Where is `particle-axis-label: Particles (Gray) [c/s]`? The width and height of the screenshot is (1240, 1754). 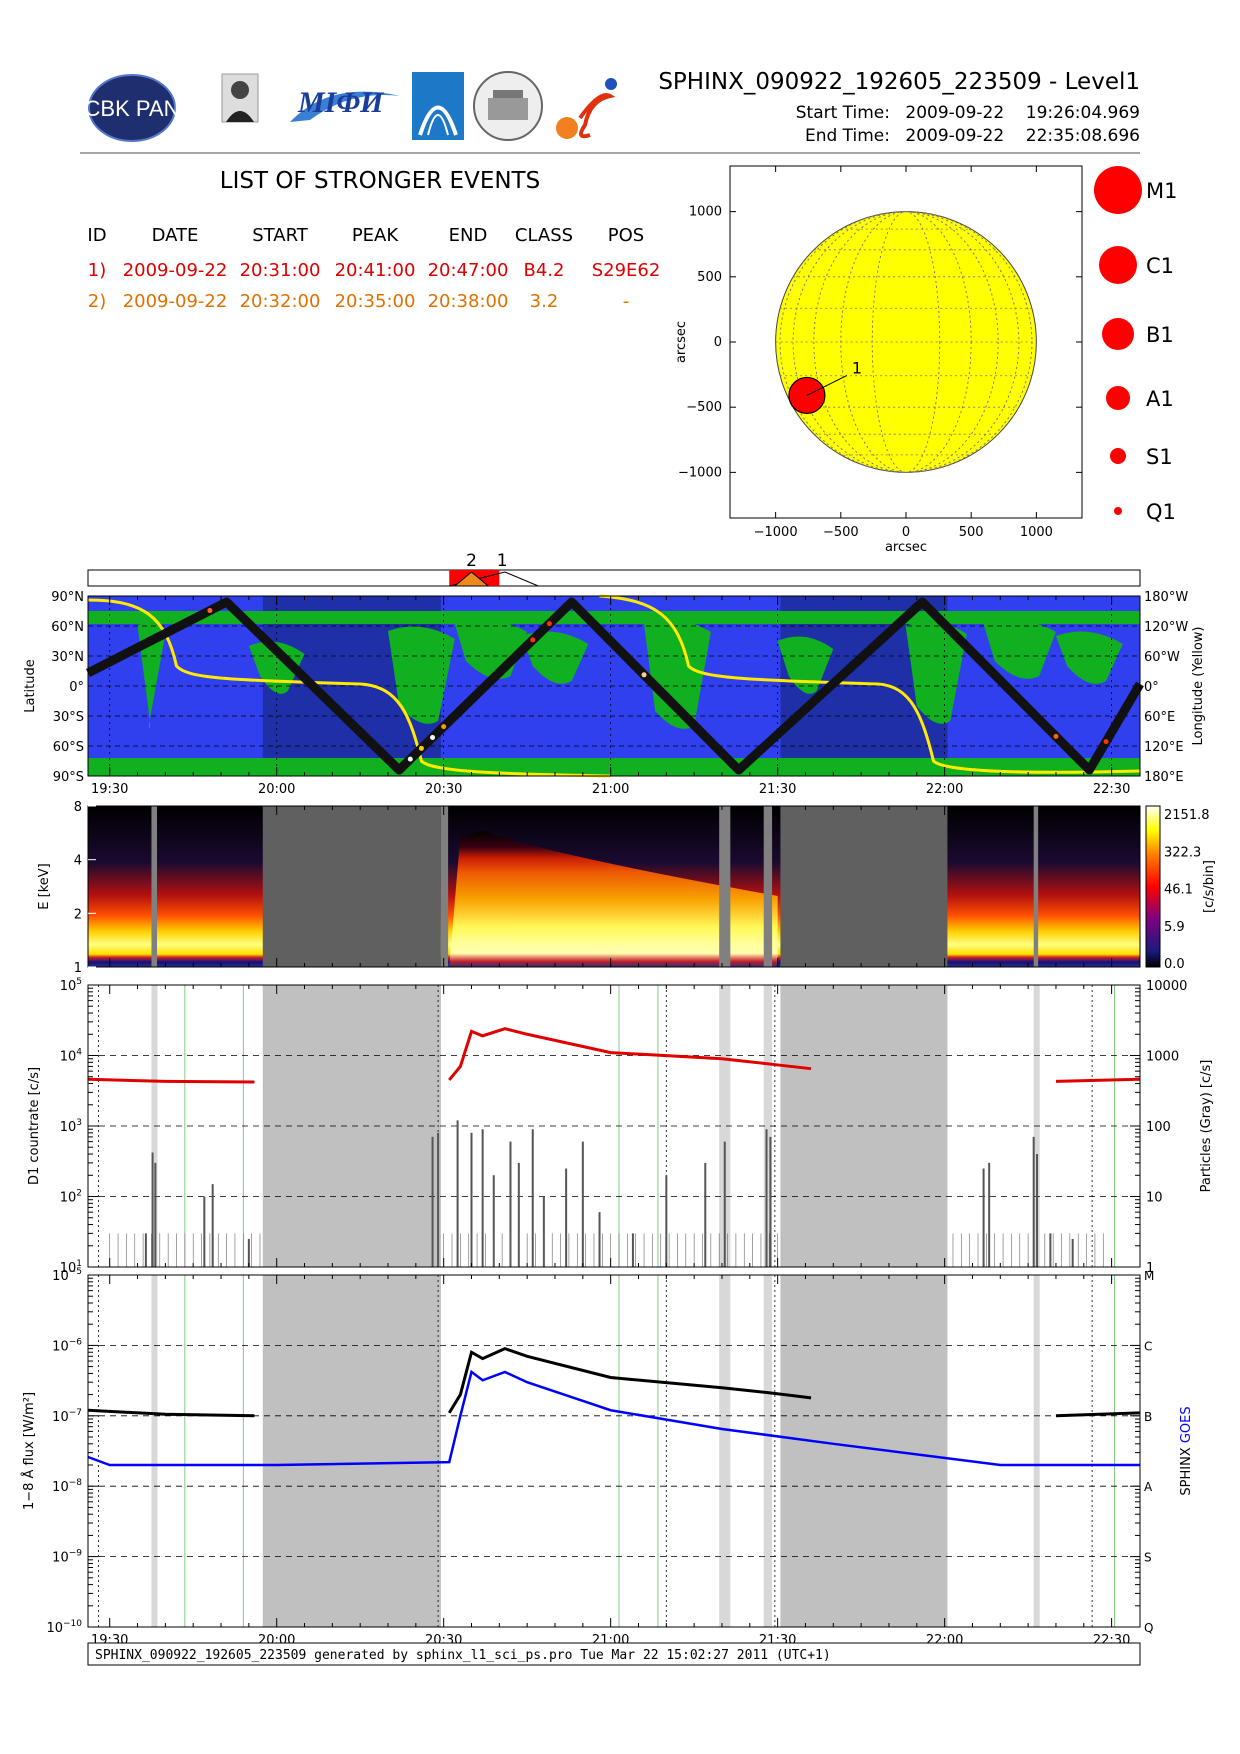 particle-axis-label: Particles (Gray) [c/s] is located at coordinates (1206, 1126).